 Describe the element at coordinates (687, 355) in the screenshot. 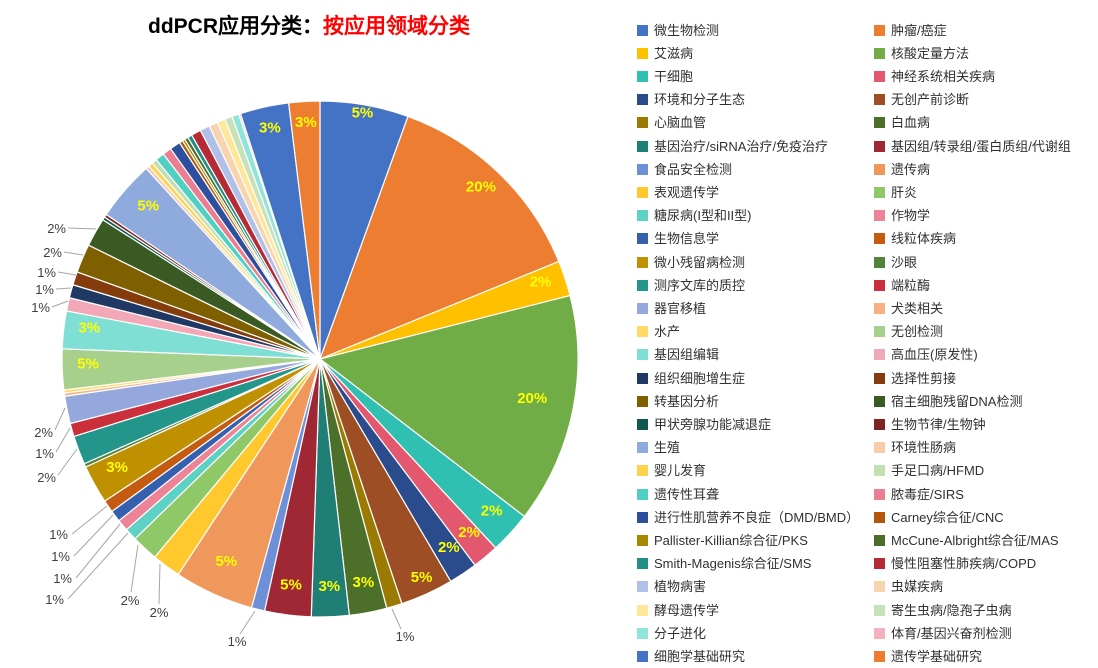

I see `legend-label: 基因组编辑` at that location.